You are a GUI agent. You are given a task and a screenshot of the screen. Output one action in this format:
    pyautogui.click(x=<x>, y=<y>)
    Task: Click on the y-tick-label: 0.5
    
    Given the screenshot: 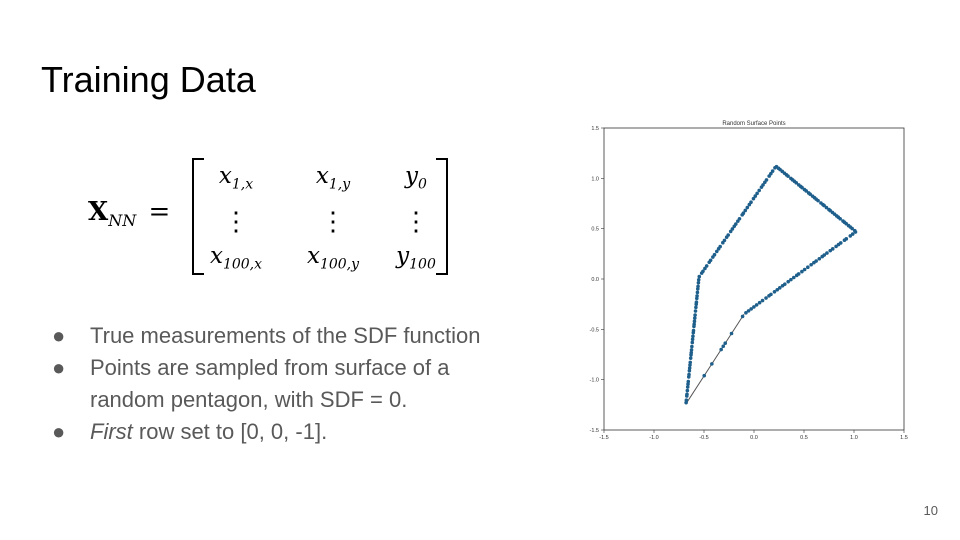 What is the action you would take?
    pyautogui.click(x=595, y=230)
    